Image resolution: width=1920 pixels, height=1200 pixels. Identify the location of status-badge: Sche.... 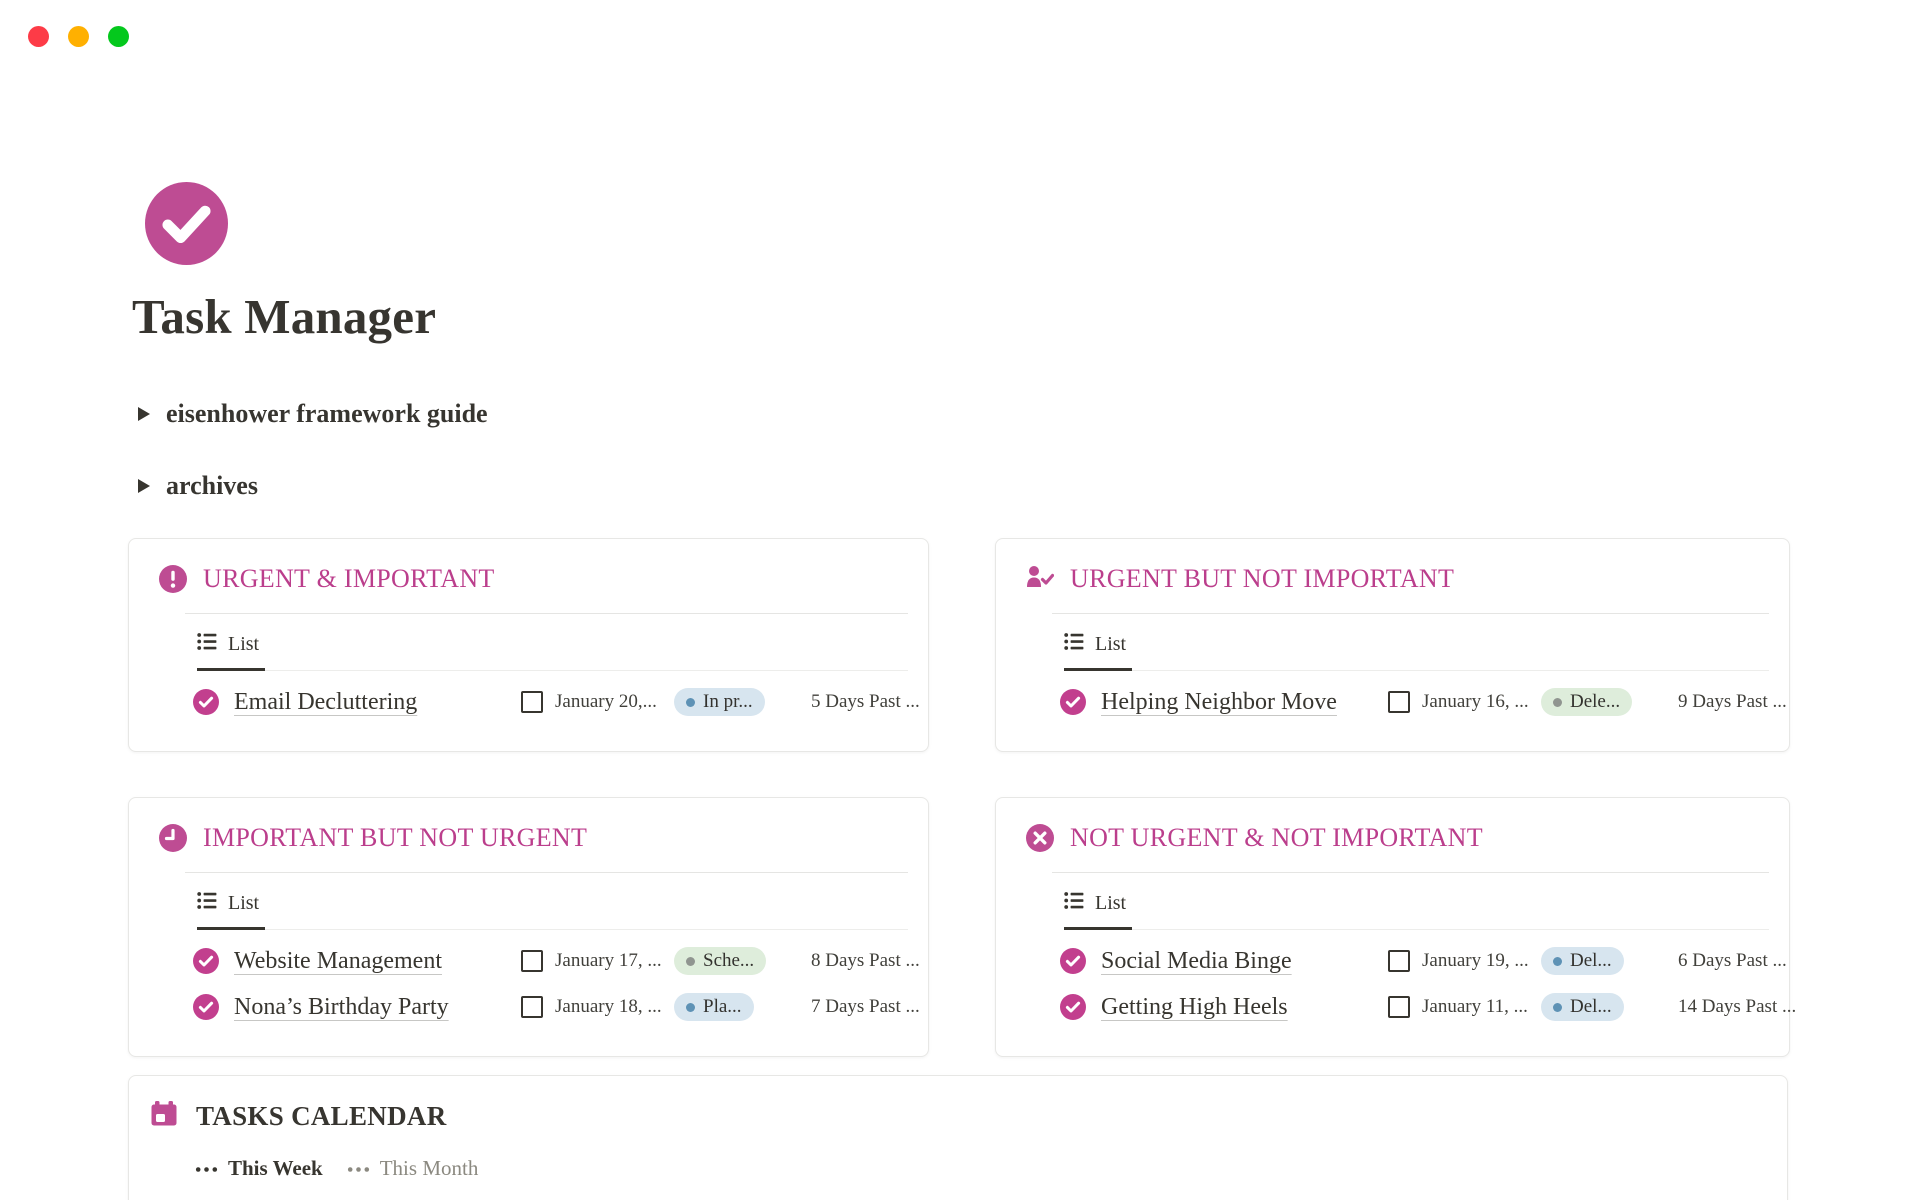
(720, 961).